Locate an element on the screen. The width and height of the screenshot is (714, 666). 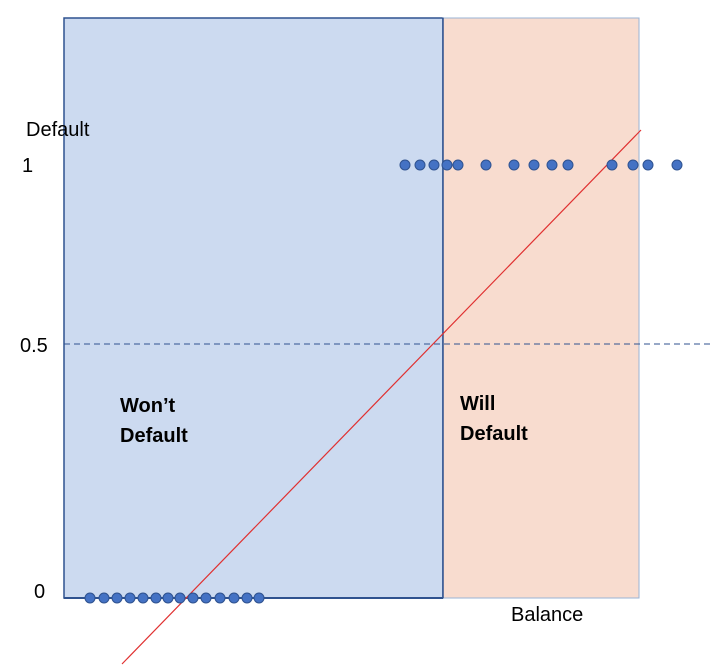
y-tick-label-0: 0 is located at coordinates (39, 592).